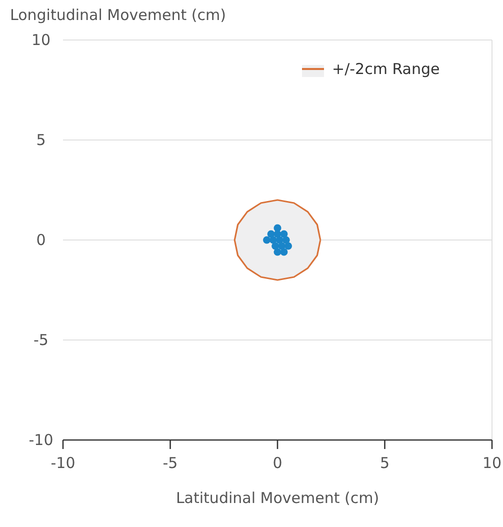  I want to click on x-tick-label: 10, so click(492, 463).